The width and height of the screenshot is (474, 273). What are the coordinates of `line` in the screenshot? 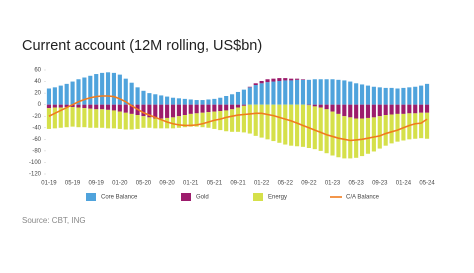 It's located at (238, 118).